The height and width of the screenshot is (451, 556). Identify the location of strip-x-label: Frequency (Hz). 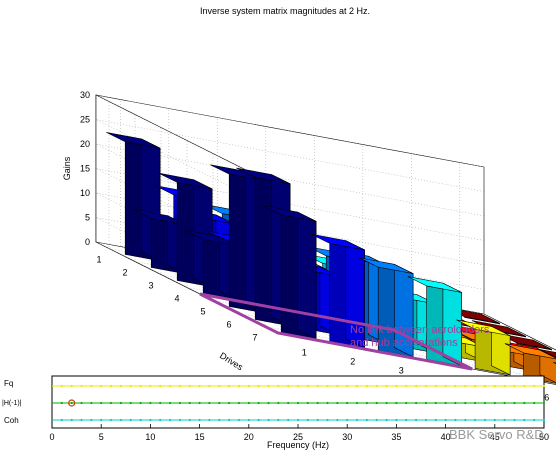
(298, 445).